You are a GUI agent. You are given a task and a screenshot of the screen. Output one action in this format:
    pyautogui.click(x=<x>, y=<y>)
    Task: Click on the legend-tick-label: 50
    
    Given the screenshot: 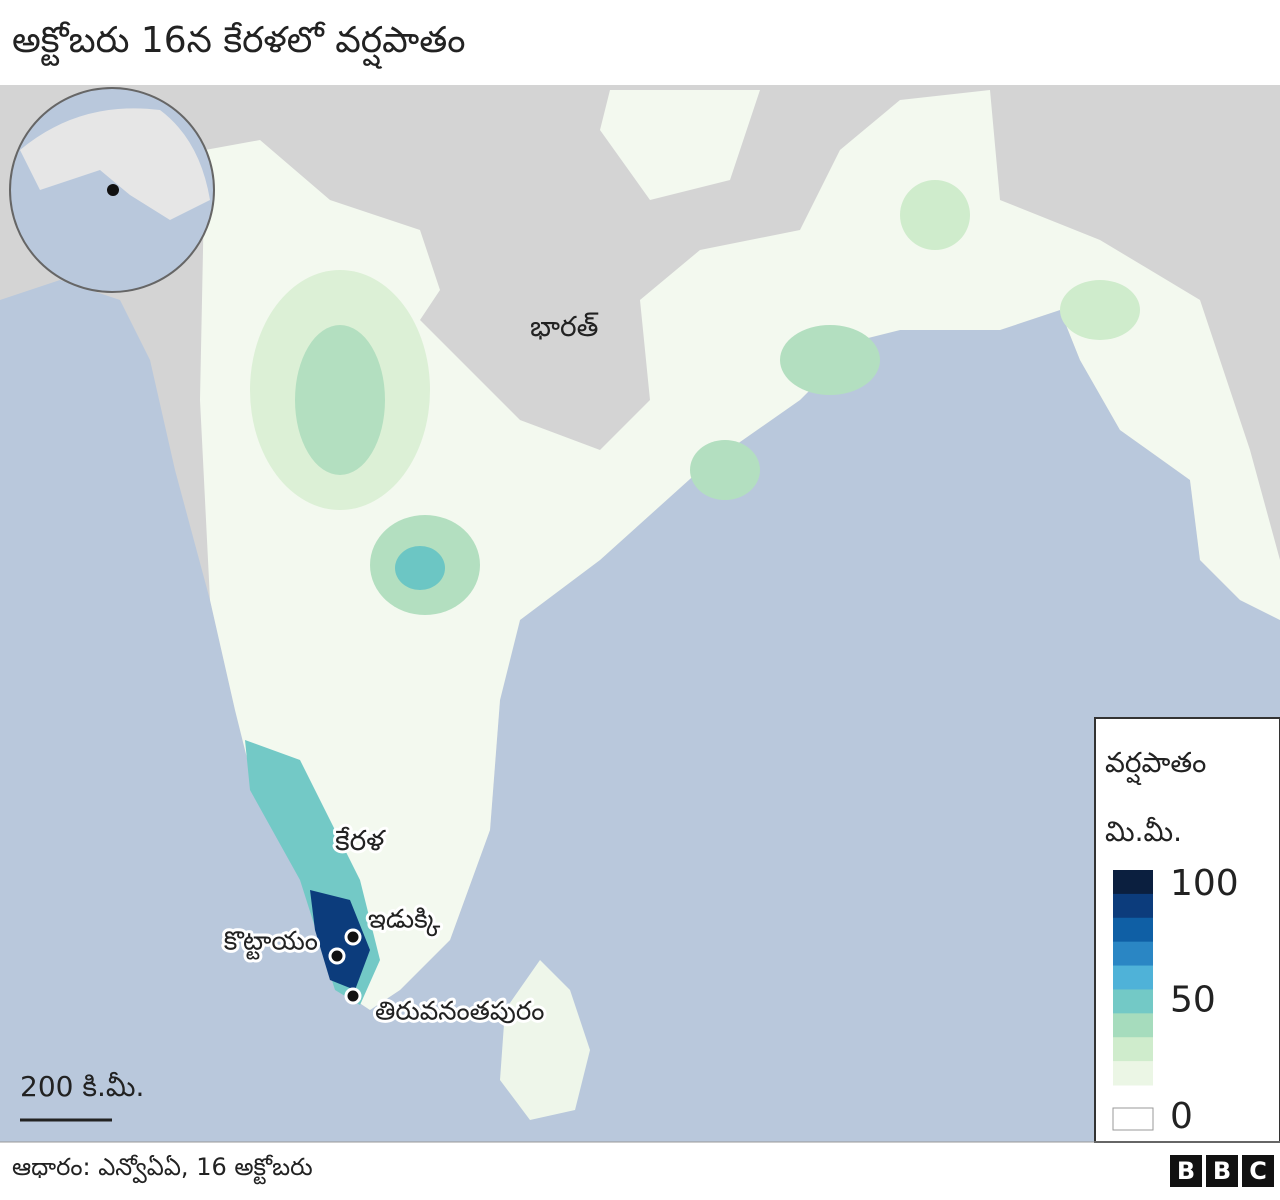 What is the action you would take?
    pyautogui.click(x=1193, y=1000)
    